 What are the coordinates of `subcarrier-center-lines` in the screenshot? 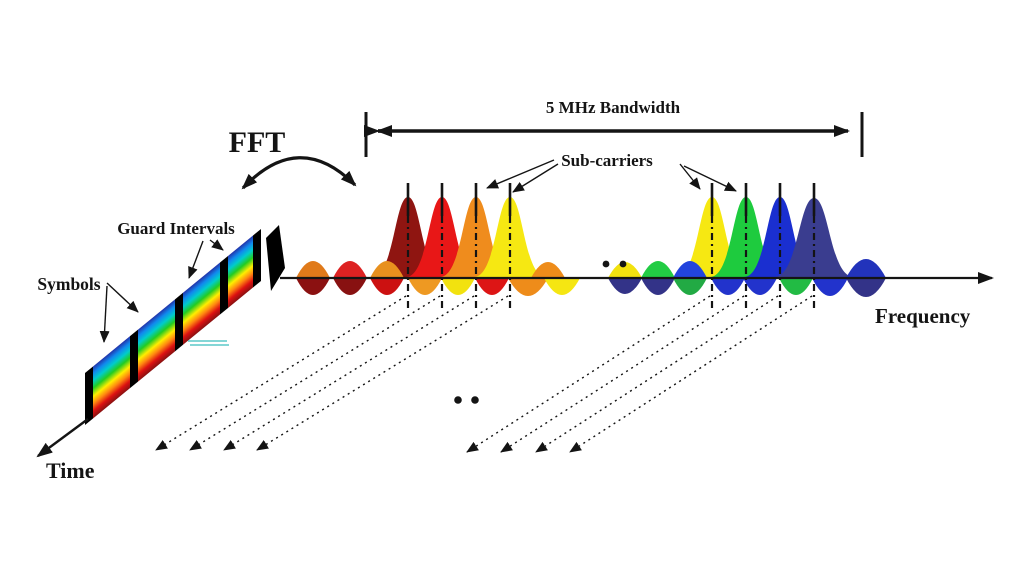 It's located at (611, 247).